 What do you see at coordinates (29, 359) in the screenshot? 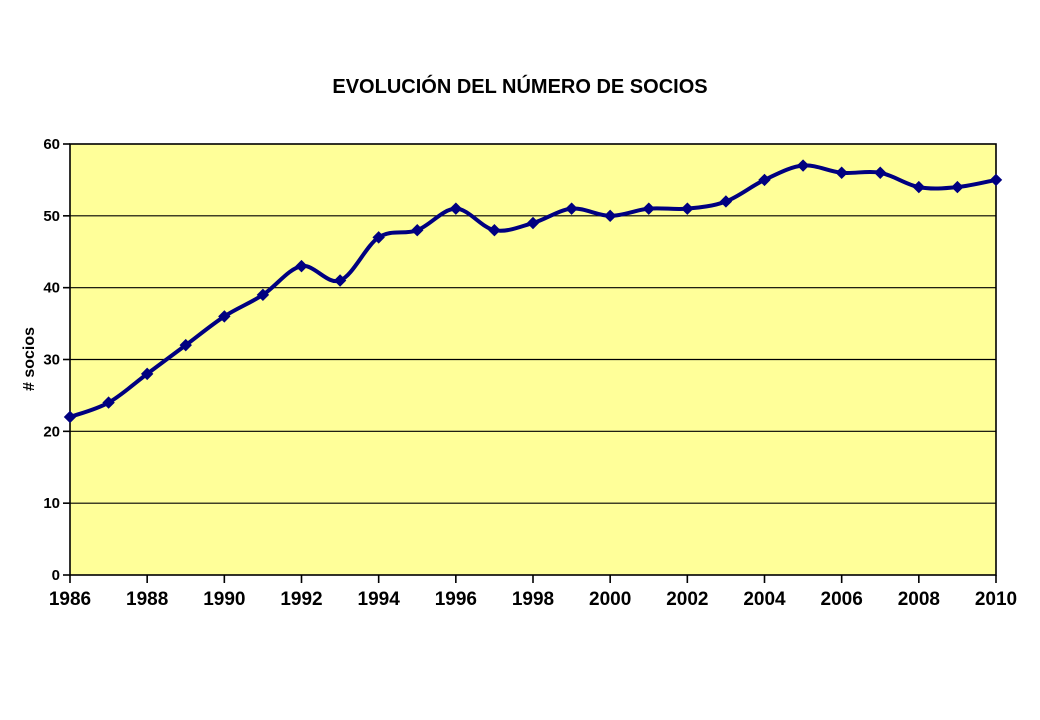
I see `y-axis-title: # socios` at bounding box center [29, 359].